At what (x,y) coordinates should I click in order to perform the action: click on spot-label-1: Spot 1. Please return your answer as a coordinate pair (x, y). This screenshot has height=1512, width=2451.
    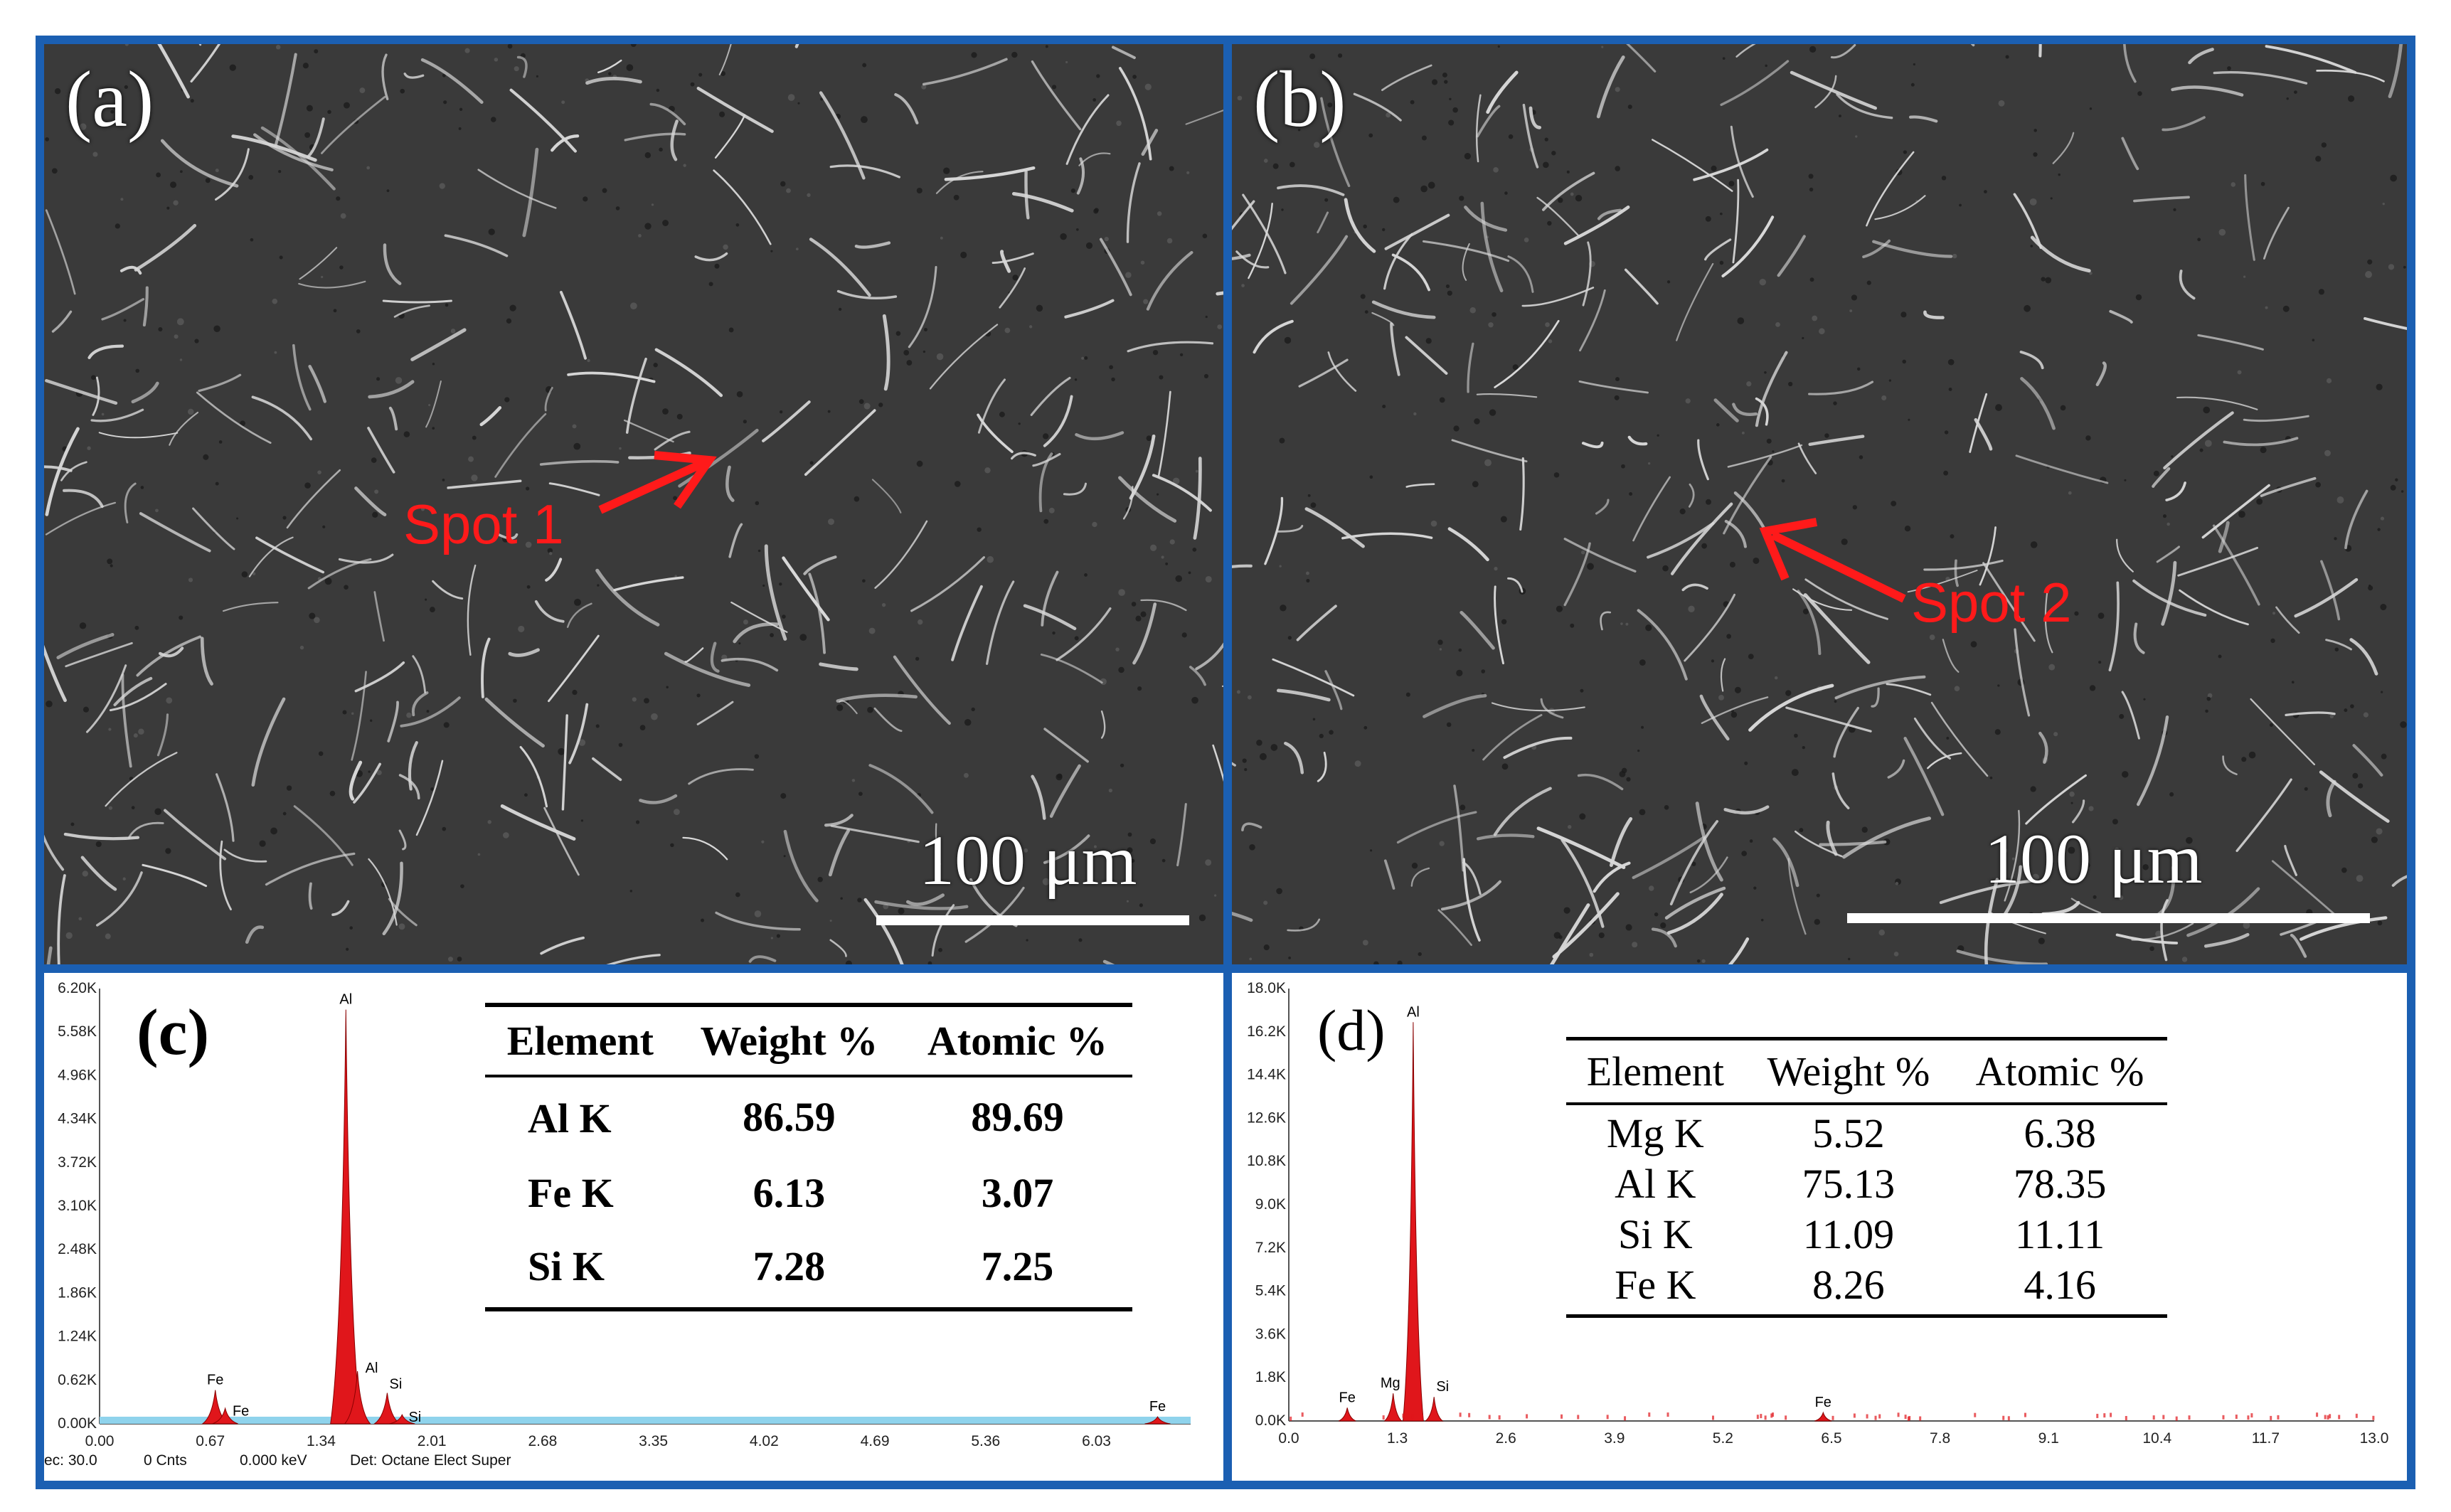
    Looking at the image, I should click on (483, 524).